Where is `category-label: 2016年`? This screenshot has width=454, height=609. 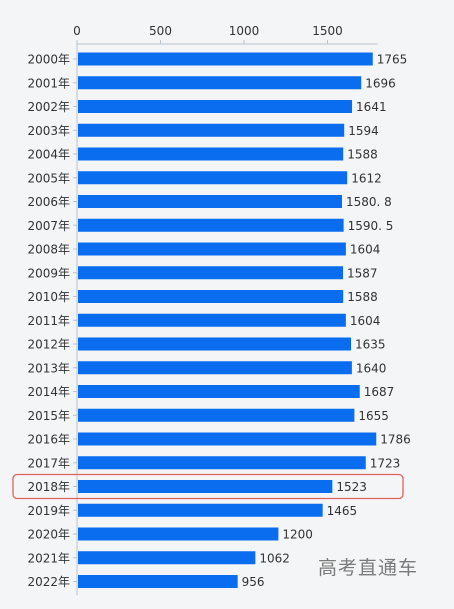 category-label: 2016年 is located at coordinates (48, 440).